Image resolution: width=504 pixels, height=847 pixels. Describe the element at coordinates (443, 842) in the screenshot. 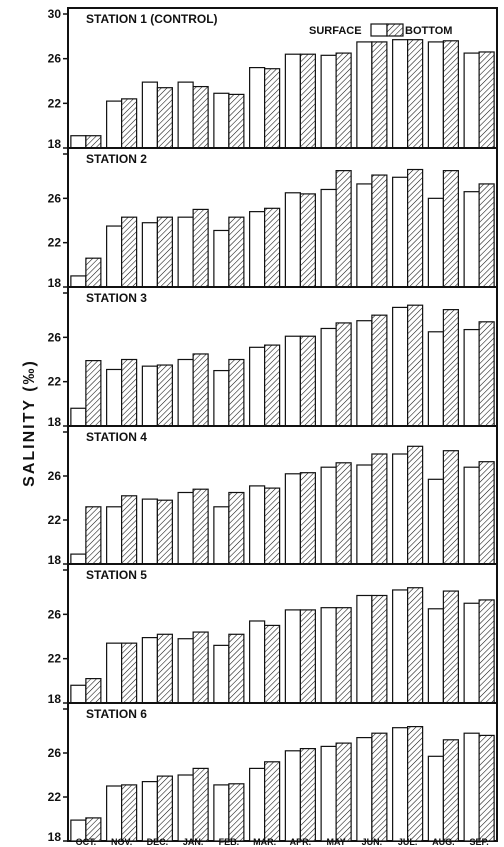

I see `x-tick-label: AUG.` at that location.